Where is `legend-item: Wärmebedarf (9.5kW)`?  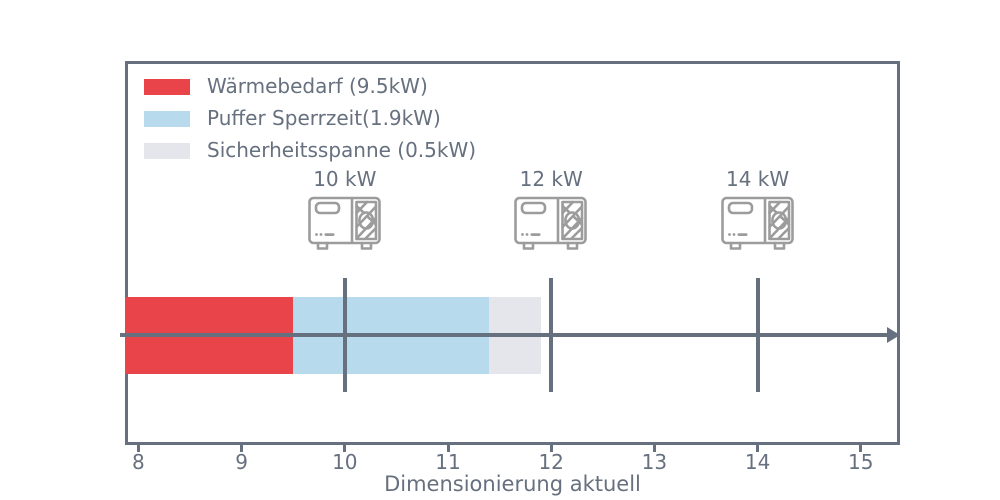 legend-item: Wärmebedarf (9.5kW) is located at coordinates (310, 86).